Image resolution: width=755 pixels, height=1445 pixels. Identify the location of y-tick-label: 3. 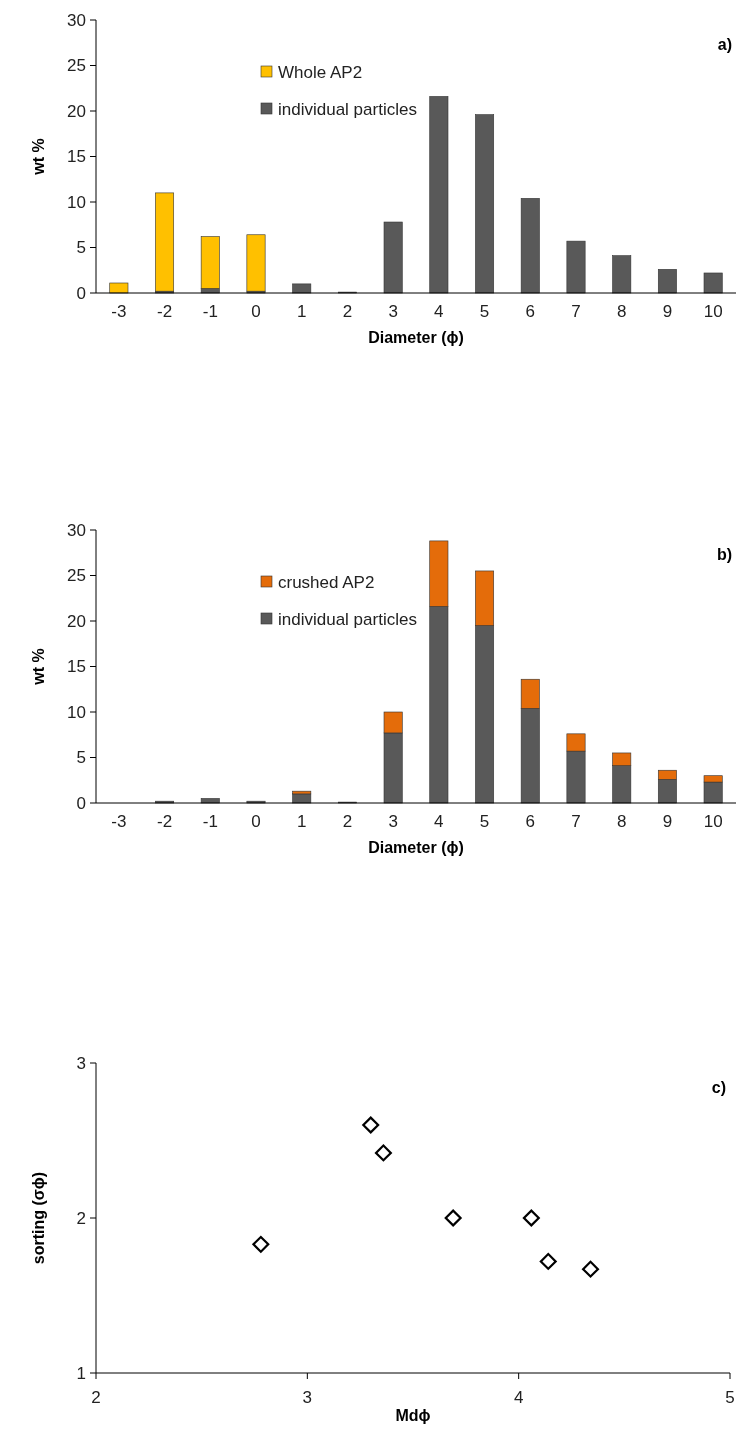
(81, 1063).